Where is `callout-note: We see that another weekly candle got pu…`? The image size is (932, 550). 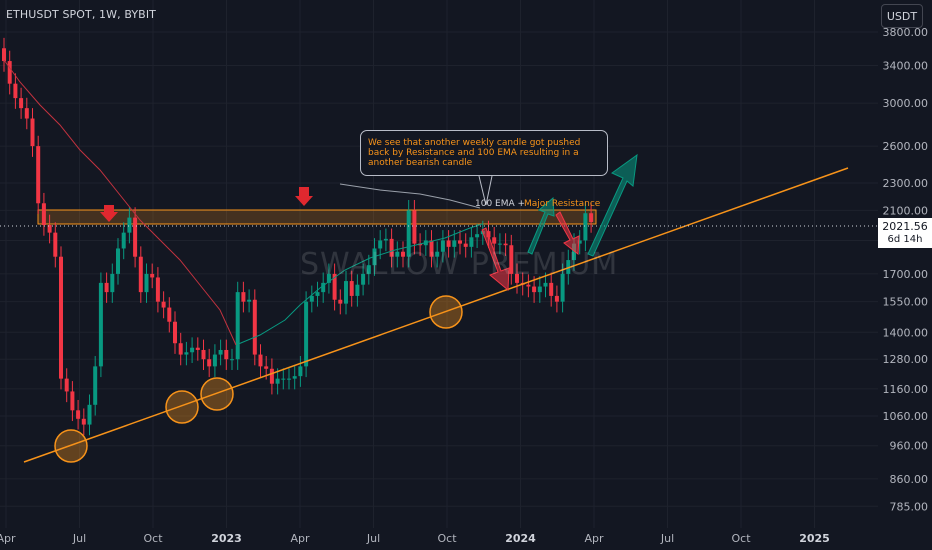
callout-note: We see that another weekly candle got pu… is located at coordinates (484, 153).